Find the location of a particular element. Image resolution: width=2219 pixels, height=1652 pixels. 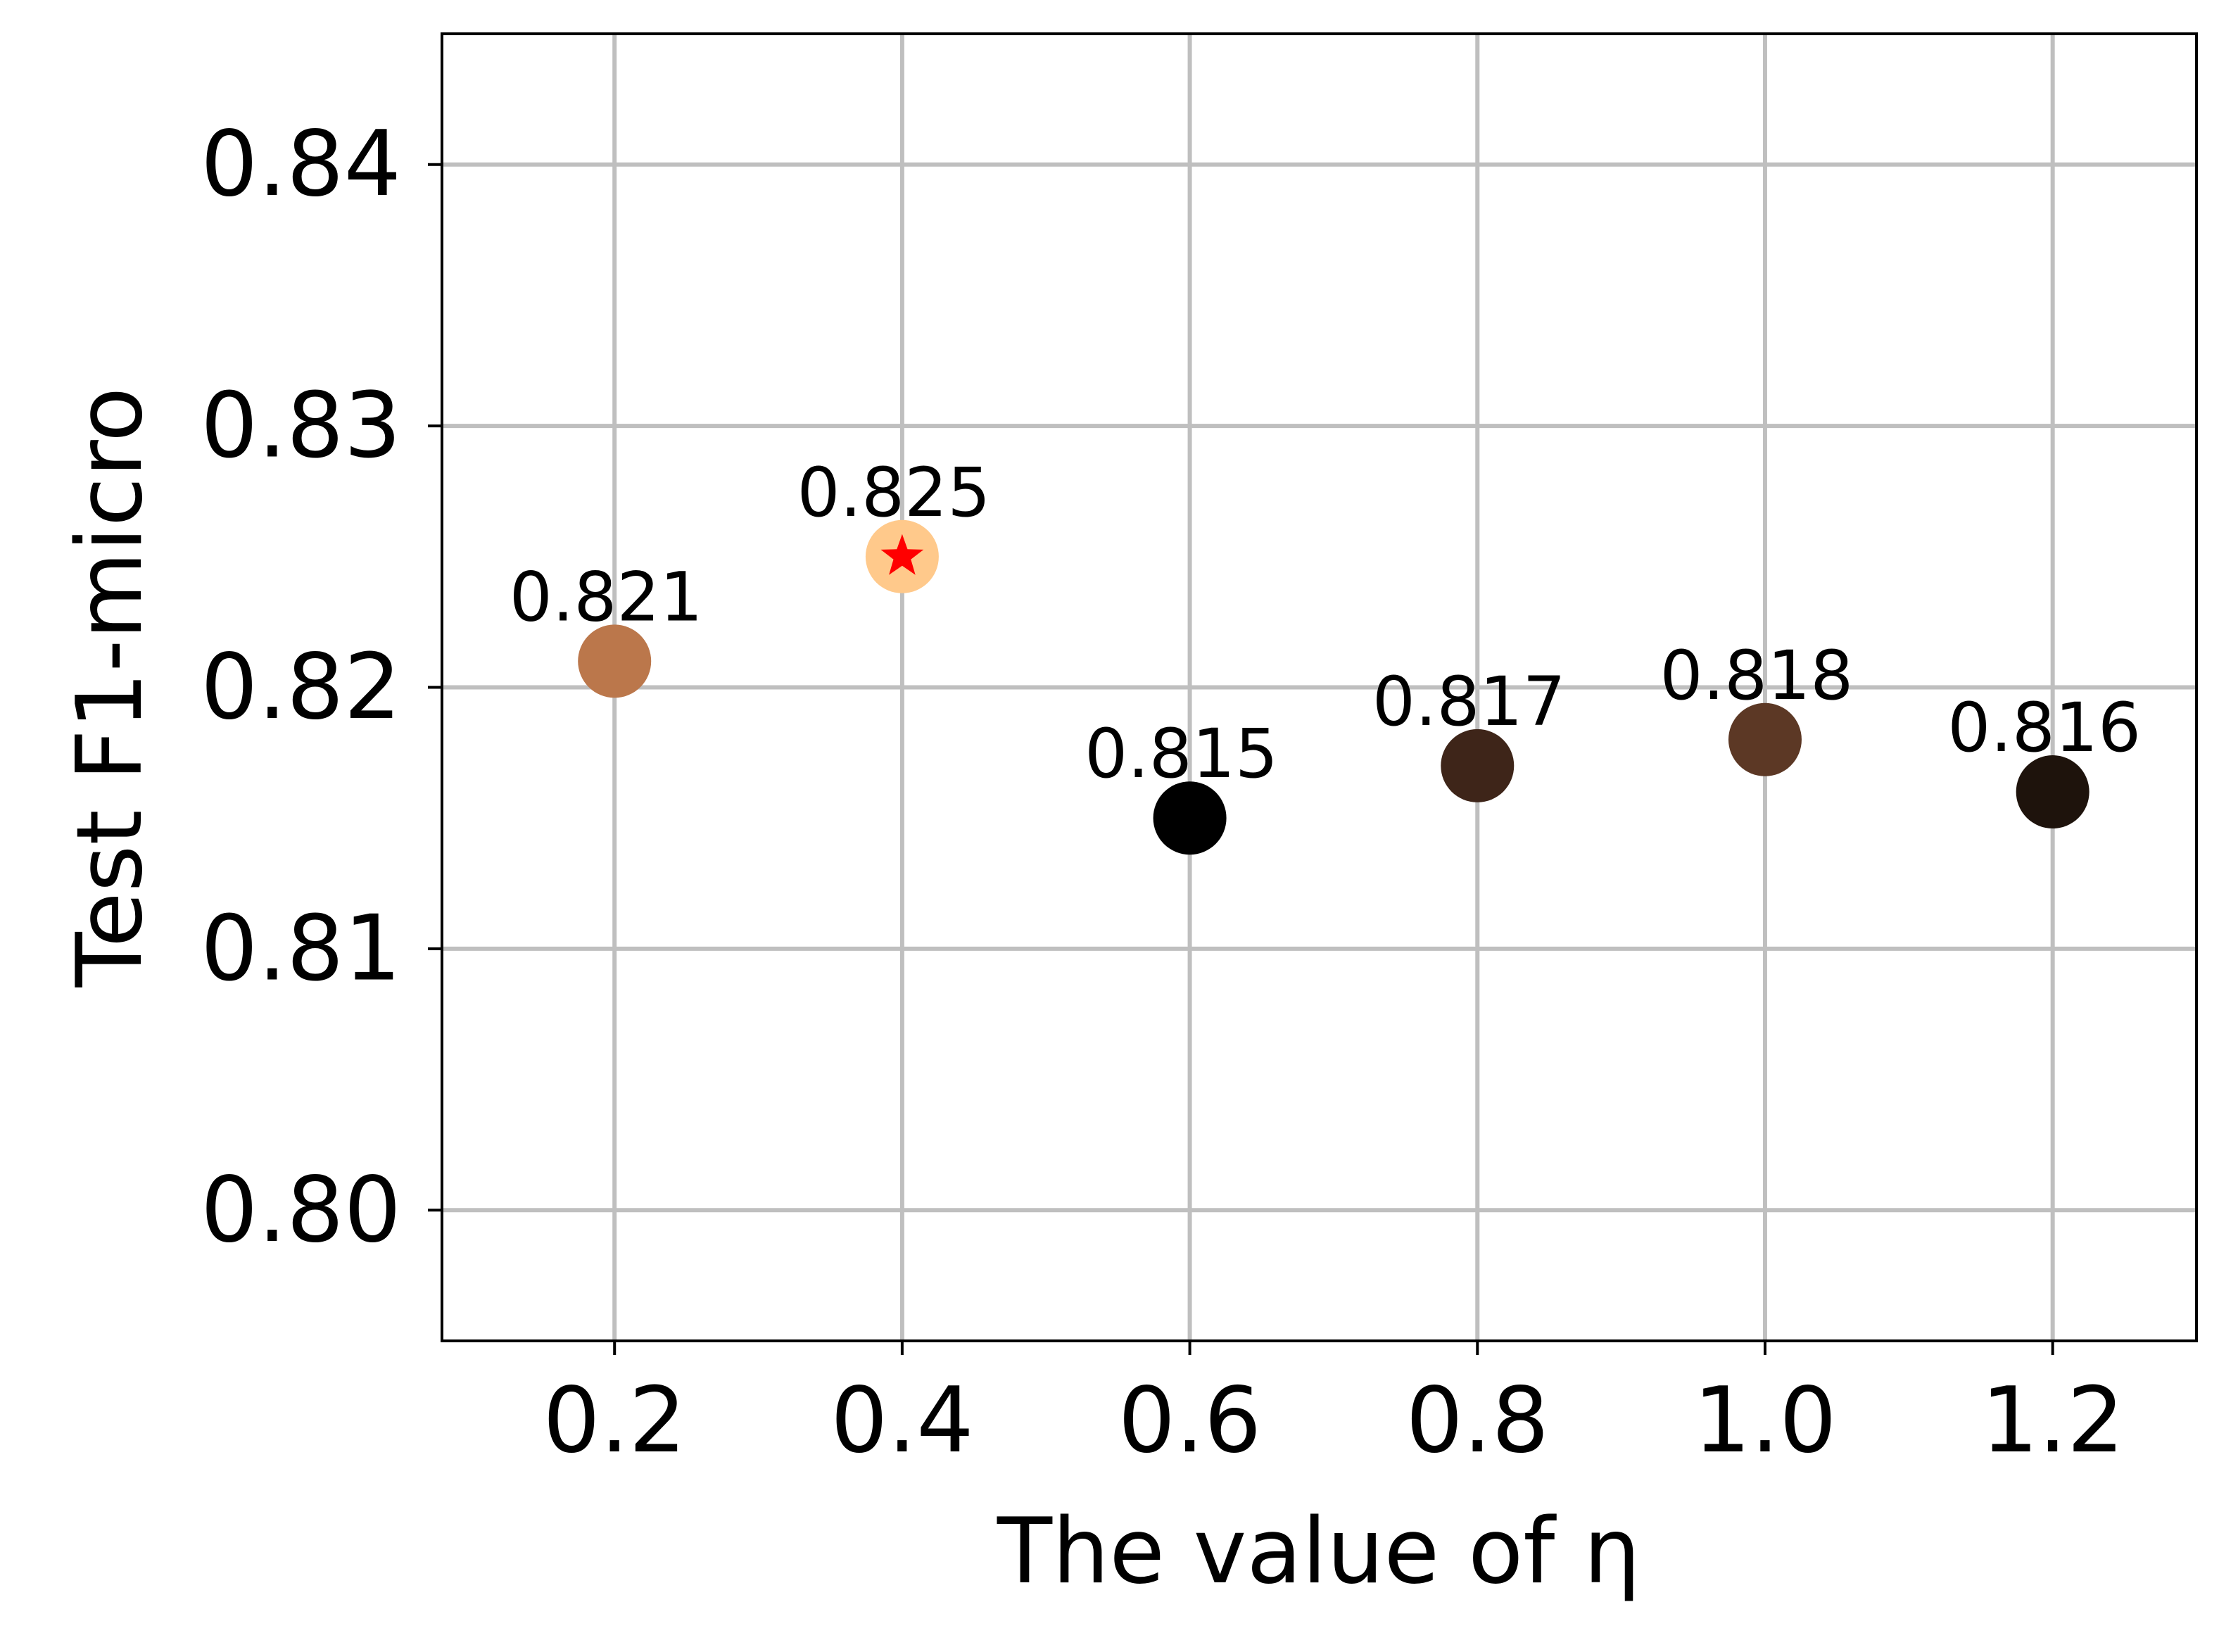

y-axis-label: Test F1-micro is located at coordinates (110, 687).